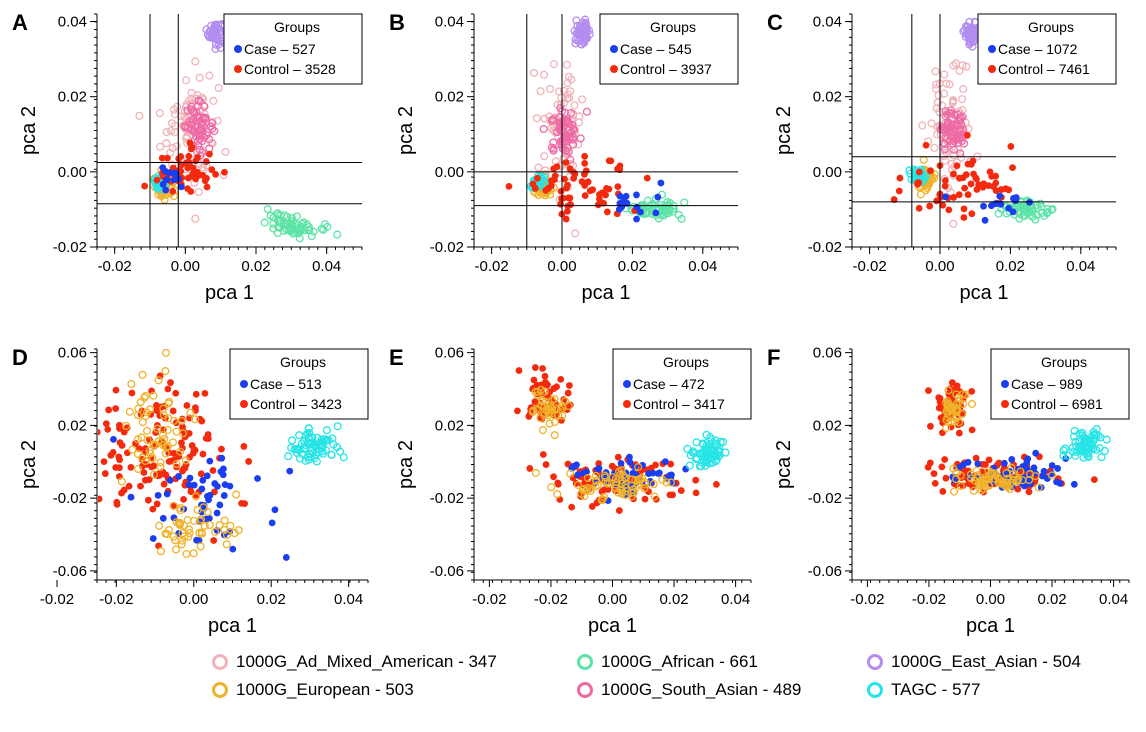  Describe the element at coordinates (449, 353) in the screenshot. I see `y-tick-label: 0.06` at that location.